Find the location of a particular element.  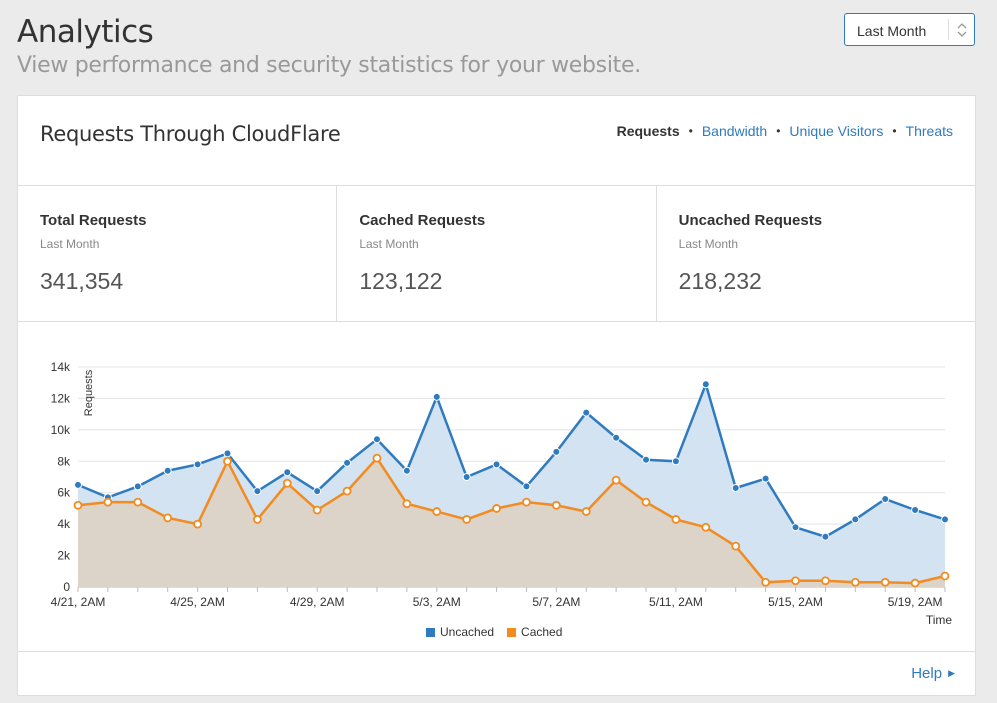

stat-total-requests: Total Requests Last Month 341,354 is located at coordinates (178, 253).